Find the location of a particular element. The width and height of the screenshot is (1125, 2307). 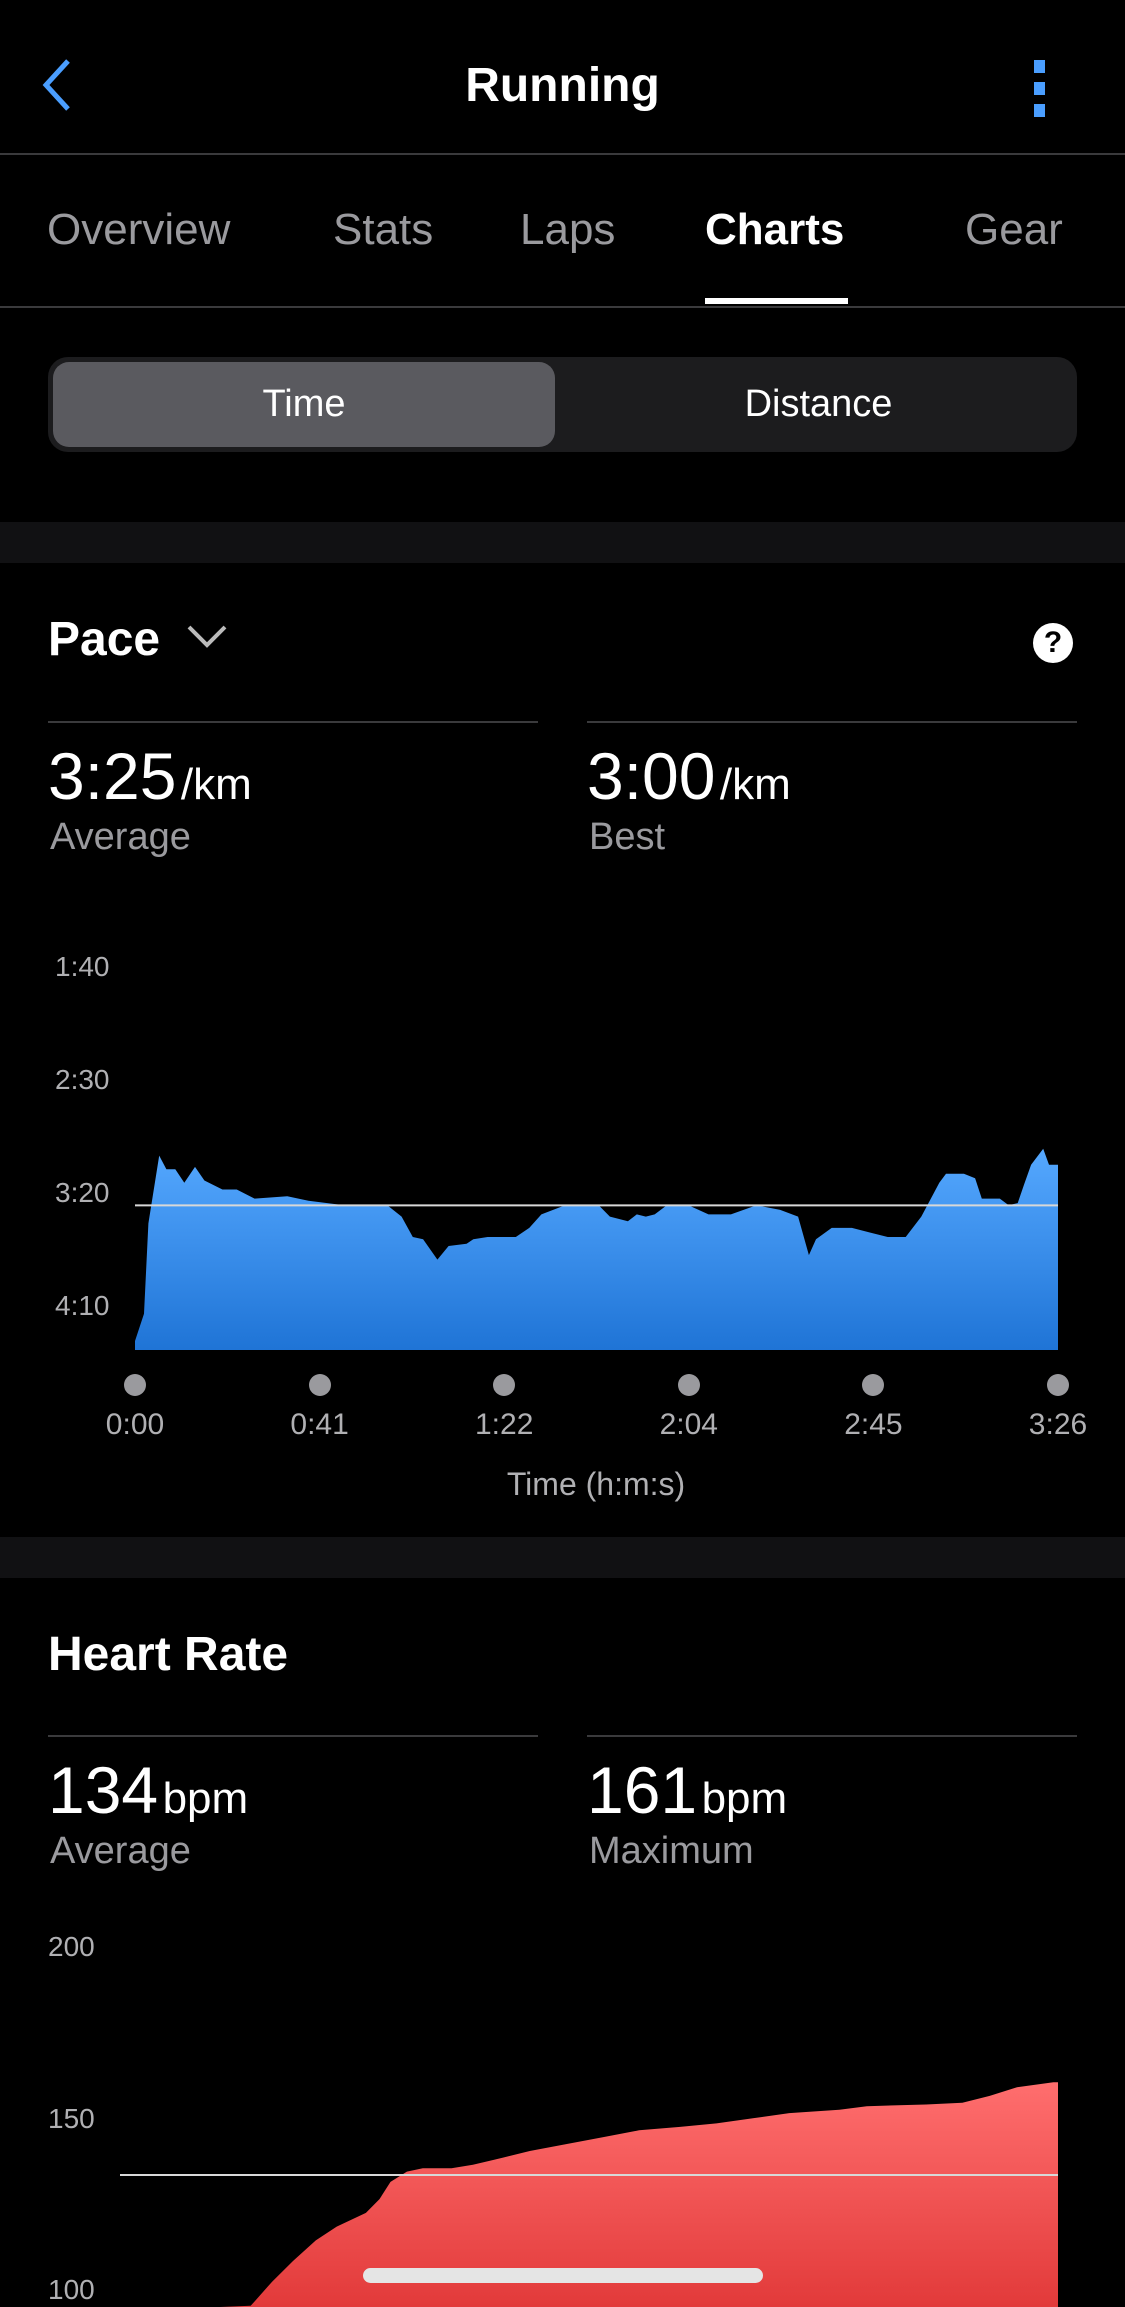

stat-value: 134 is located at coordinates (103, 1790).